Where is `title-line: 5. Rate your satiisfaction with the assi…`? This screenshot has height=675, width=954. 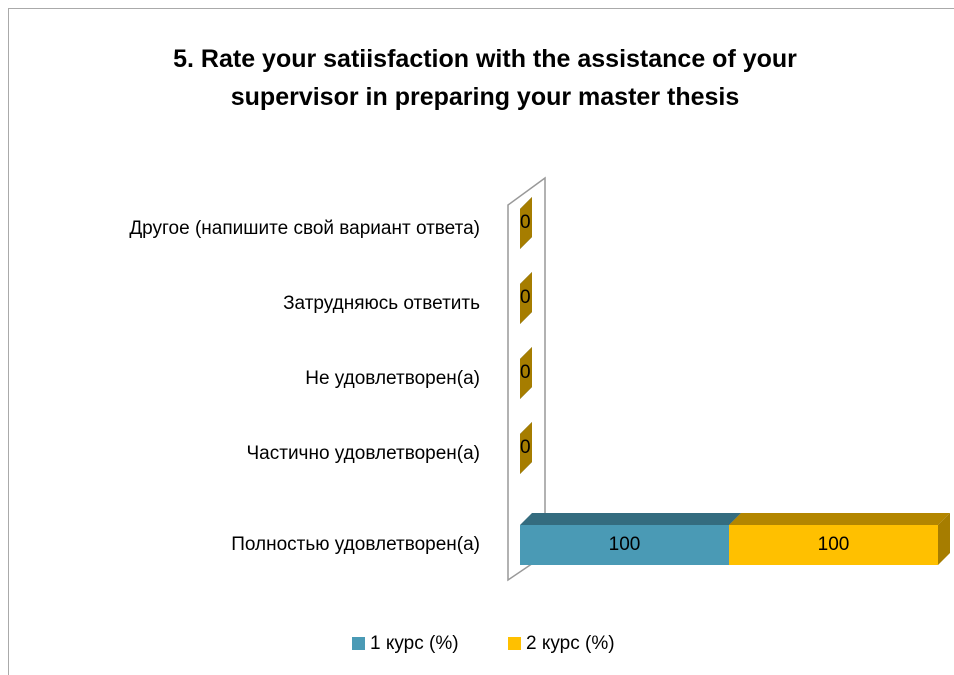
title-line: 5. Rate your satiisfaction with the assi… is located at coordinates (485, 59).